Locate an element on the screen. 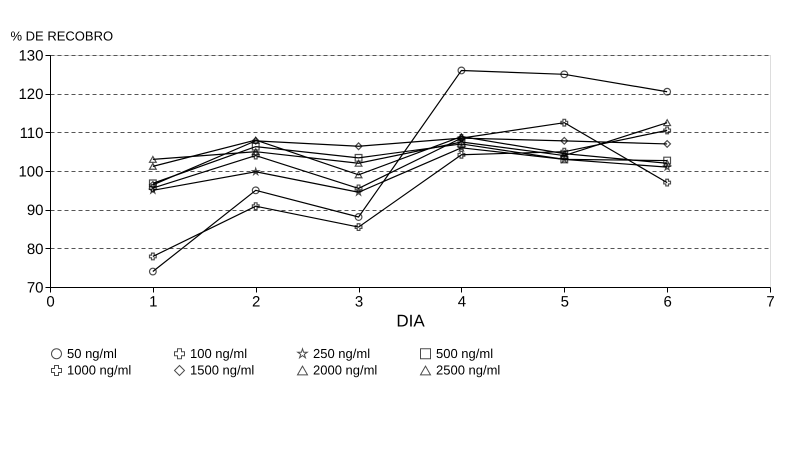  x-tick-label: 3 is located at coordinates (359, 302).